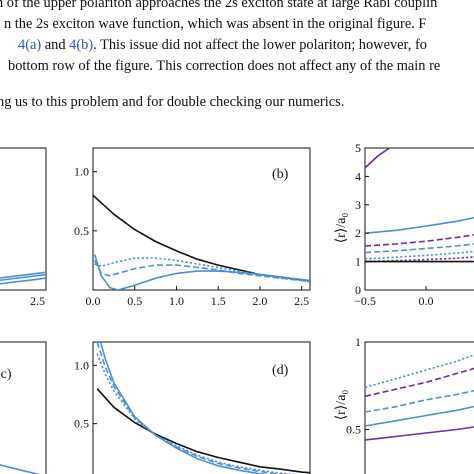 The width and height of the screenshot is (474, 474). What do you see at coordinates (357, 386) in the screenshot?
I see `panel-right-bottom-ticks: 0.51` at bounding box center [357, 386].